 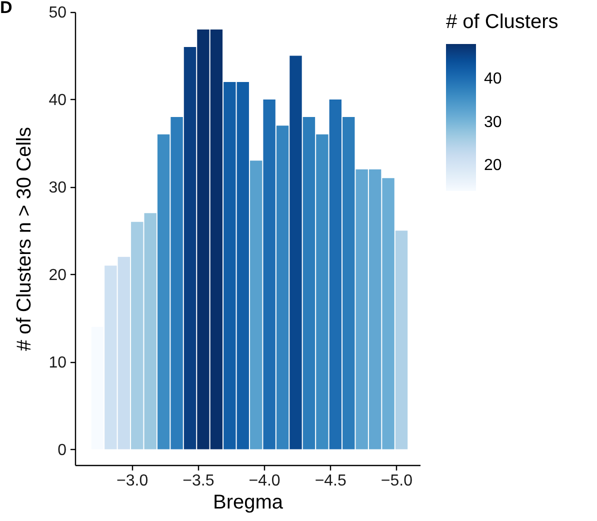 I want to click on x-tick-label: −3.5, so click(x=198, y=481).